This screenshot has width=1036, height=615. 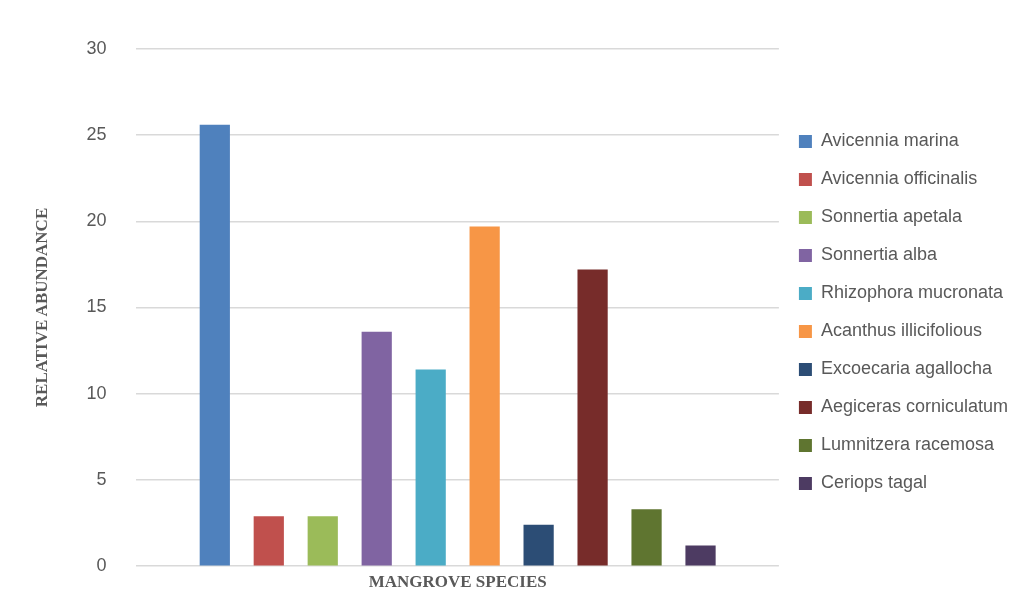 I want to click on legend-label: Excoecaria agallocha, so click(x=907, y=368).